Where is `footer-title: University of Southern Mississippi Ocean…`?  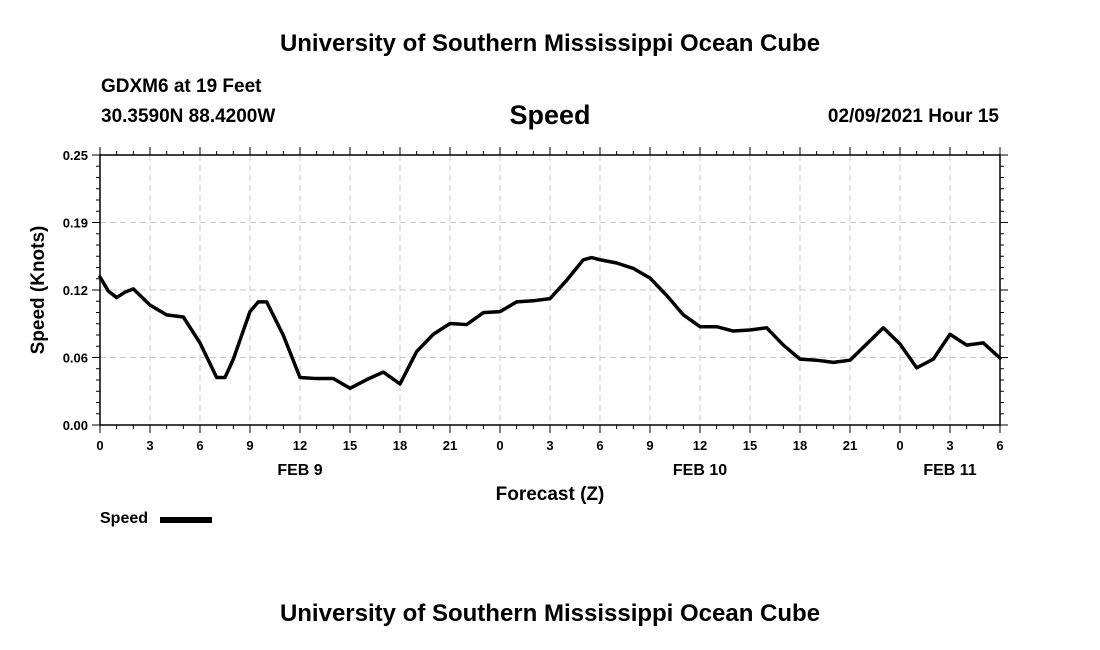
footer-title: University of Southern Mississippi Ocean… is located at coordinates (550, 613).